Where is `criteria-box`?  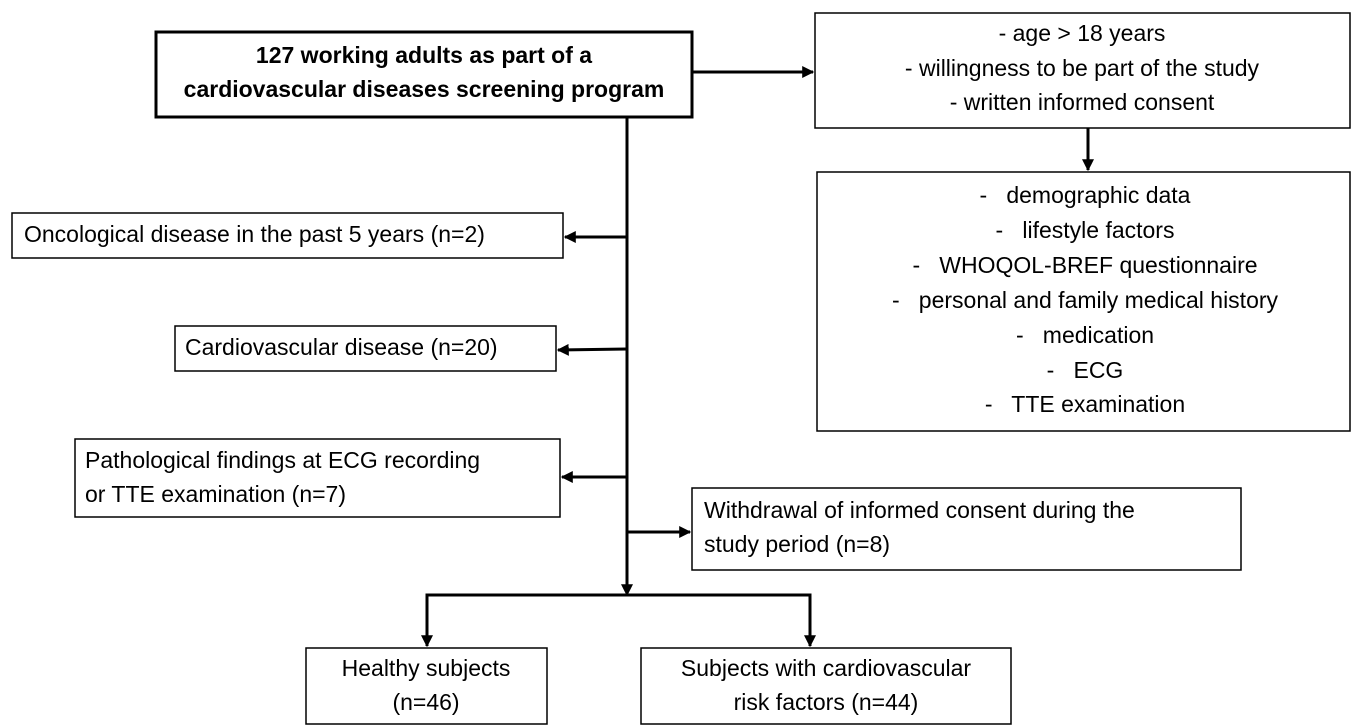
criteria-box is located at coordinates (1082, 70).